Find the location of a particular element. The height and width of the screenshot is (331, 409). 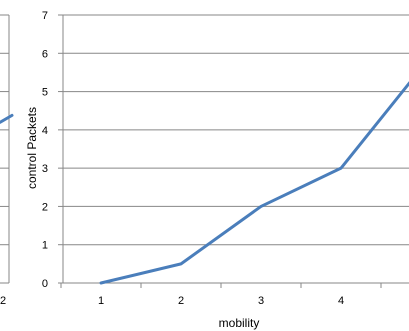

left-chart-fragment: 2 is located at coordinates (7, 160).